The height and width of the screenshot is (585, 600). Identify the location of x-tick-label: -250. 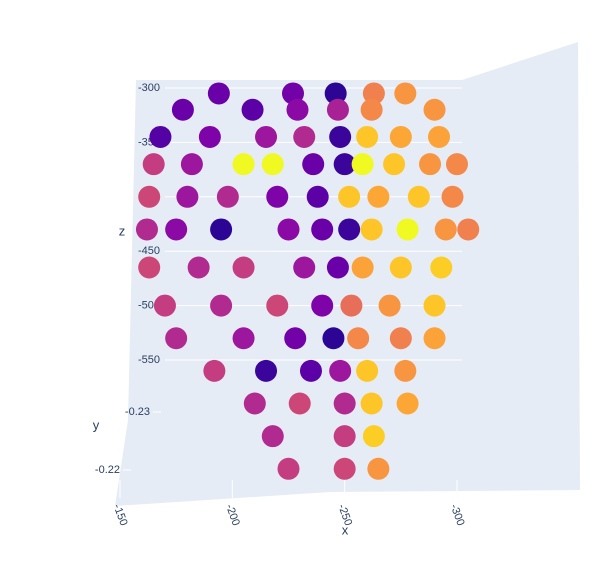
(344, 515).